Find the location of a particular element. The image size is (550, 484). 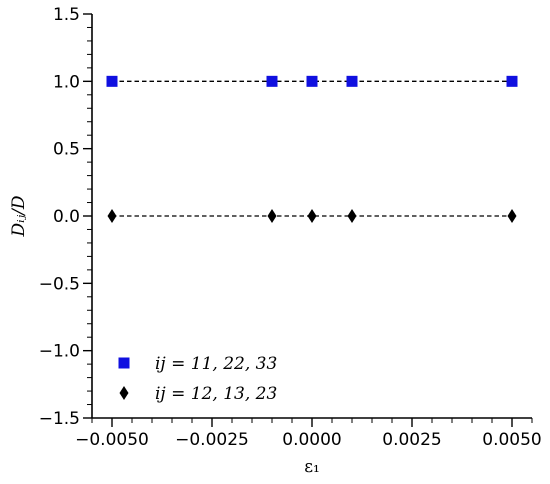

legend-label: ij = 11, 22, 33 is located at coordinates (216, 364).